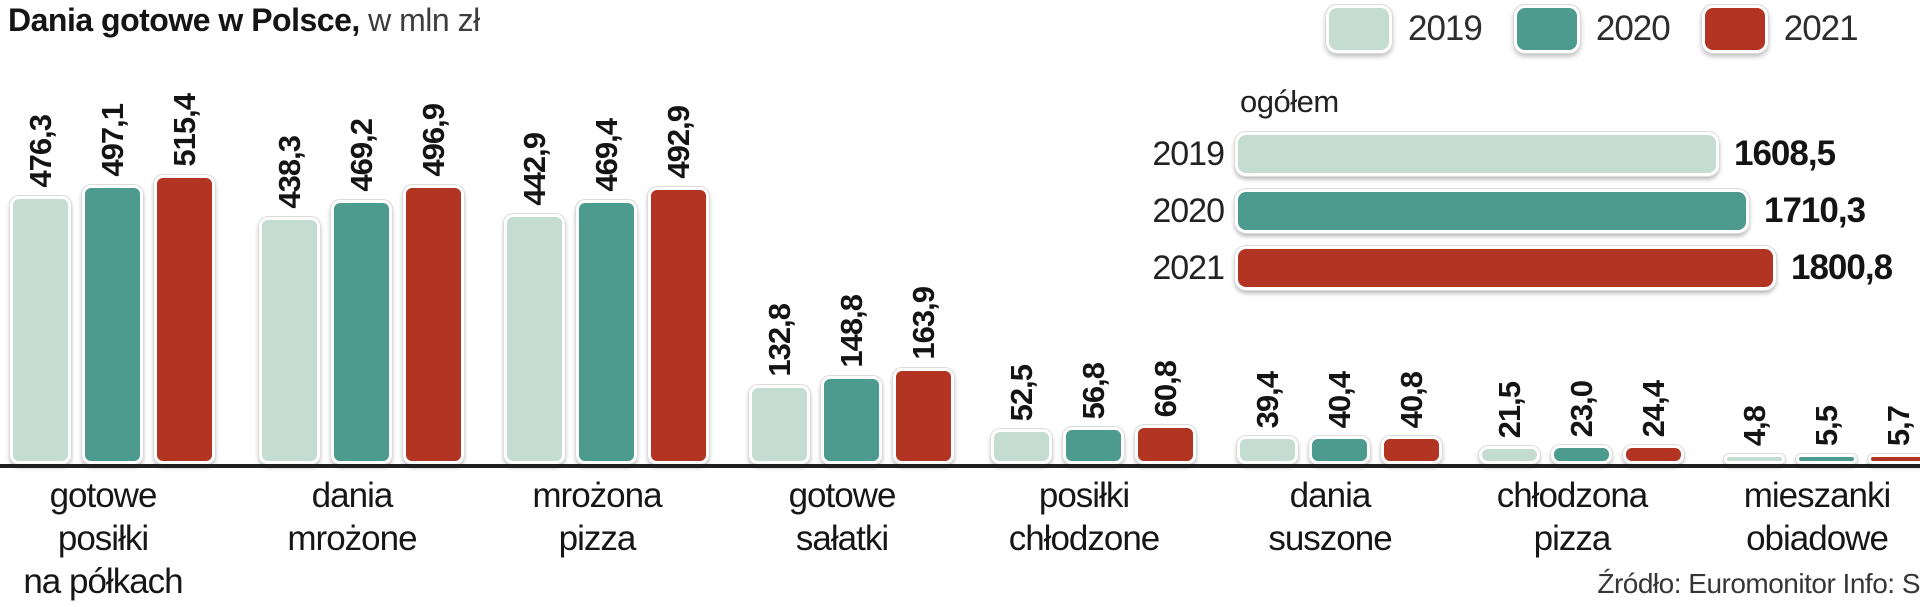 The image size is (1920, 607). What do you see at coordinates (1817, 495) in the screenshot?
I see `category-label-line: mieszanki` at bounding box center [1817, 495].